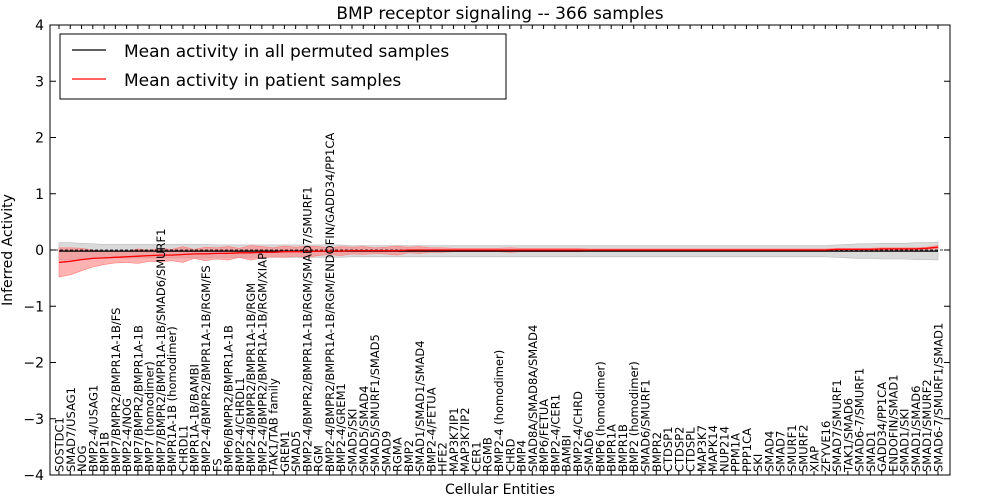 The height and width of the screenshot is (500, 1000). Describe the element at coordinates (39, 82) in the screenshot. I see `y-tick-label: 3` at that location.